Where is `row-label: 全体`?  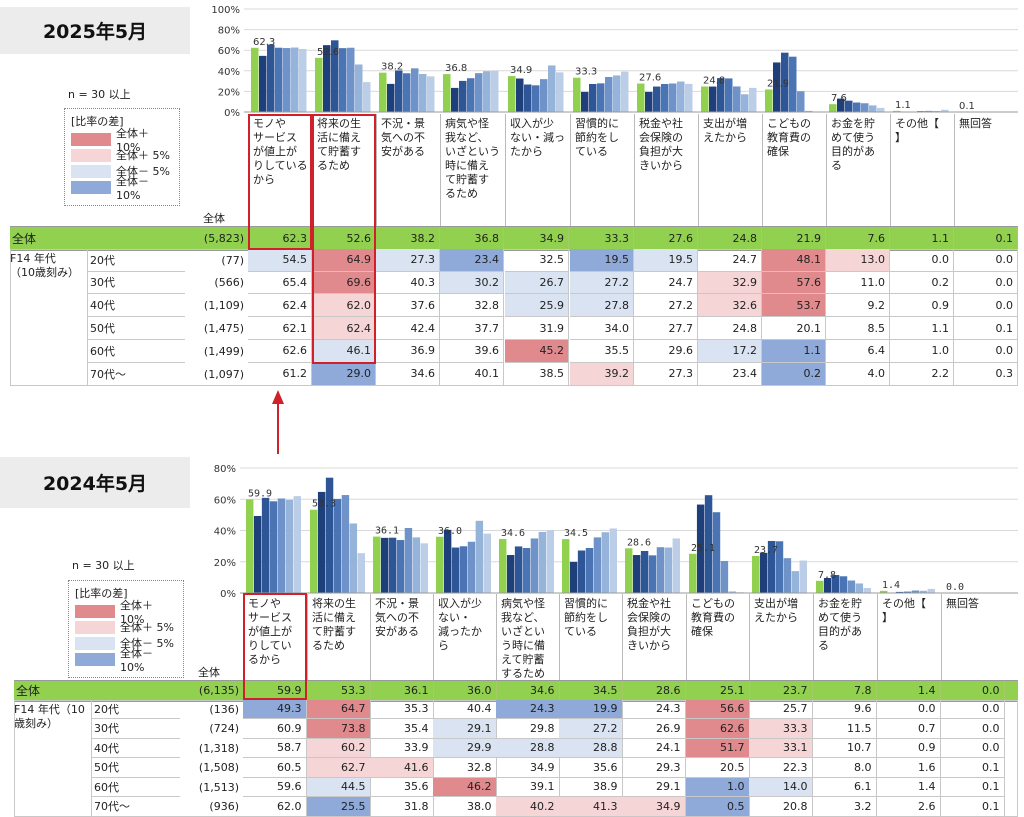 row-label: 全体 is located at coordinates (28, 691).